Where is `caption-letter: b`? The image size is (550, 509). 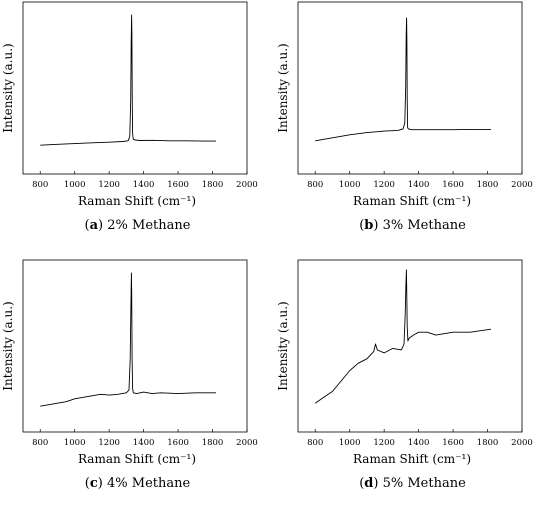
caption-letter: b is located at coordinates (369, 225).